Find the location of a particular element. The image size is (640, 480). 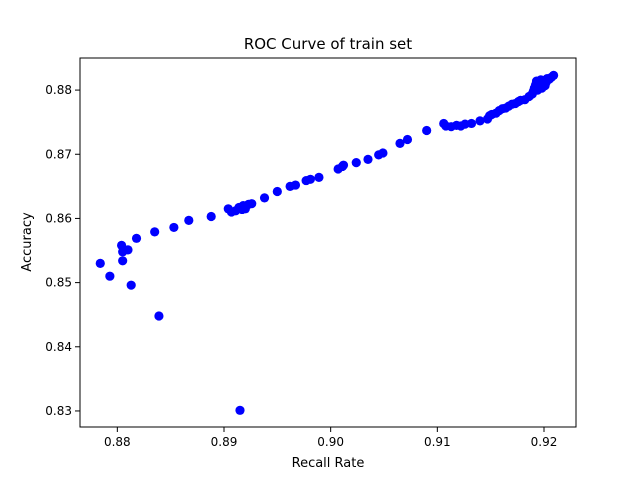

x-tick-label: 0.91 is located at coordinates (437, 442).